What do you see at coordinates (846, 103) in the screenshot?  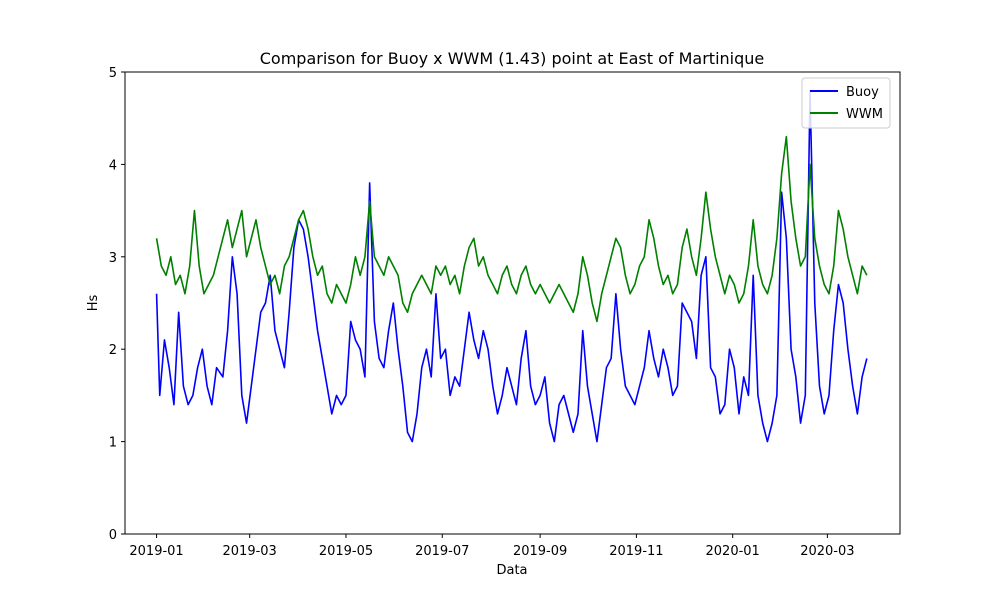 I see `legend: Buoy WWM` at bounding box center [846, 103].